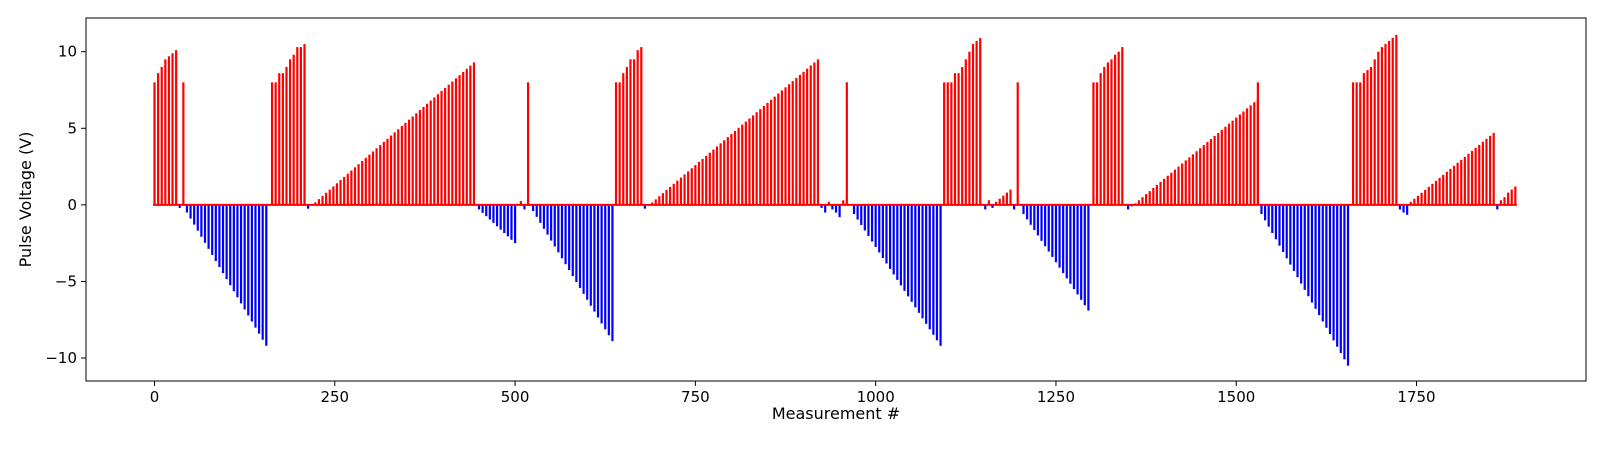 This screenshot has height=454, width=1600. I want to click on y-tick-label: 0, so click(72, 205).